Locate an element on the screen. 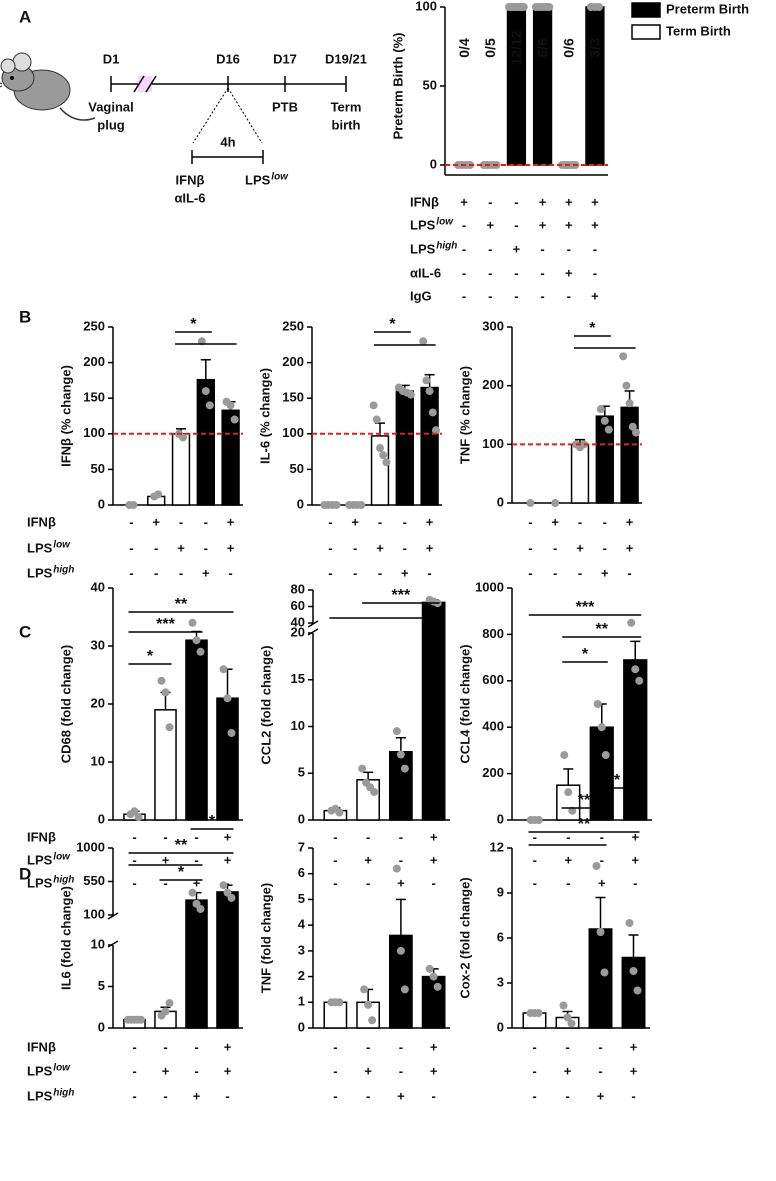 This screenshot has height=1181, width=776. y-axis-label: IL-6 (% change) is located at coordinates (264, 416).